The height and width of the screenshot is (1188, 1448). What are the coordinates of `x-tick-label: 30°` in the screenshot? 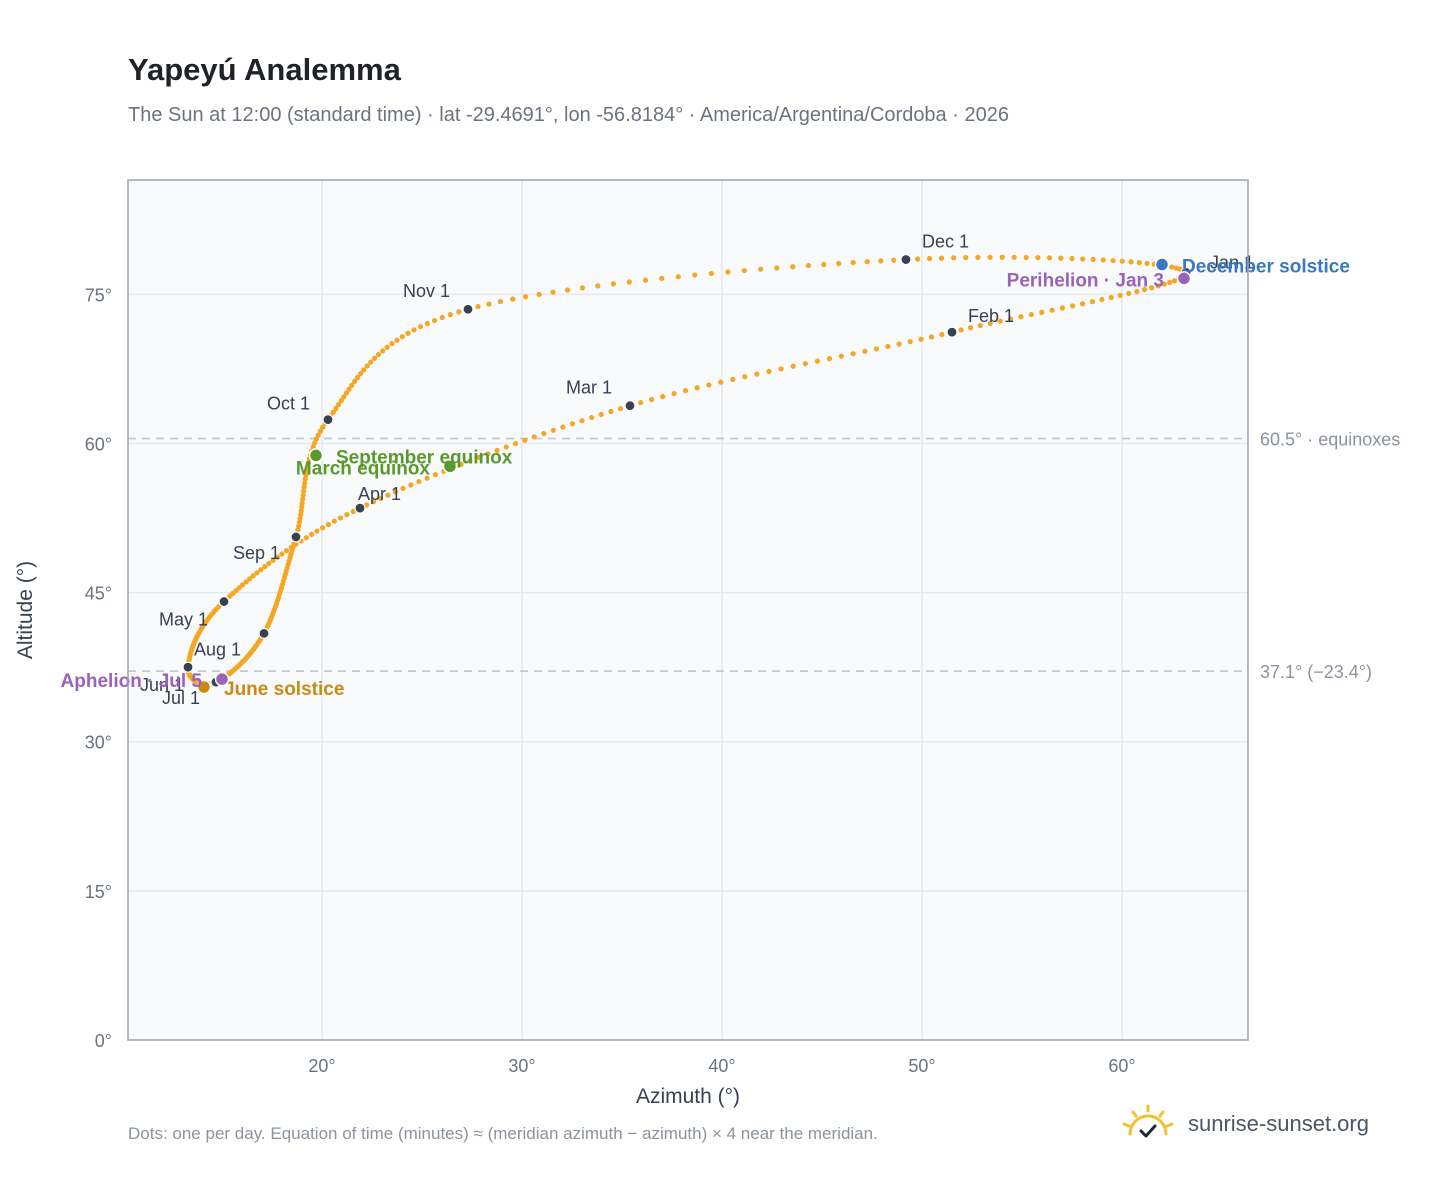 It's located at (521, 1066).